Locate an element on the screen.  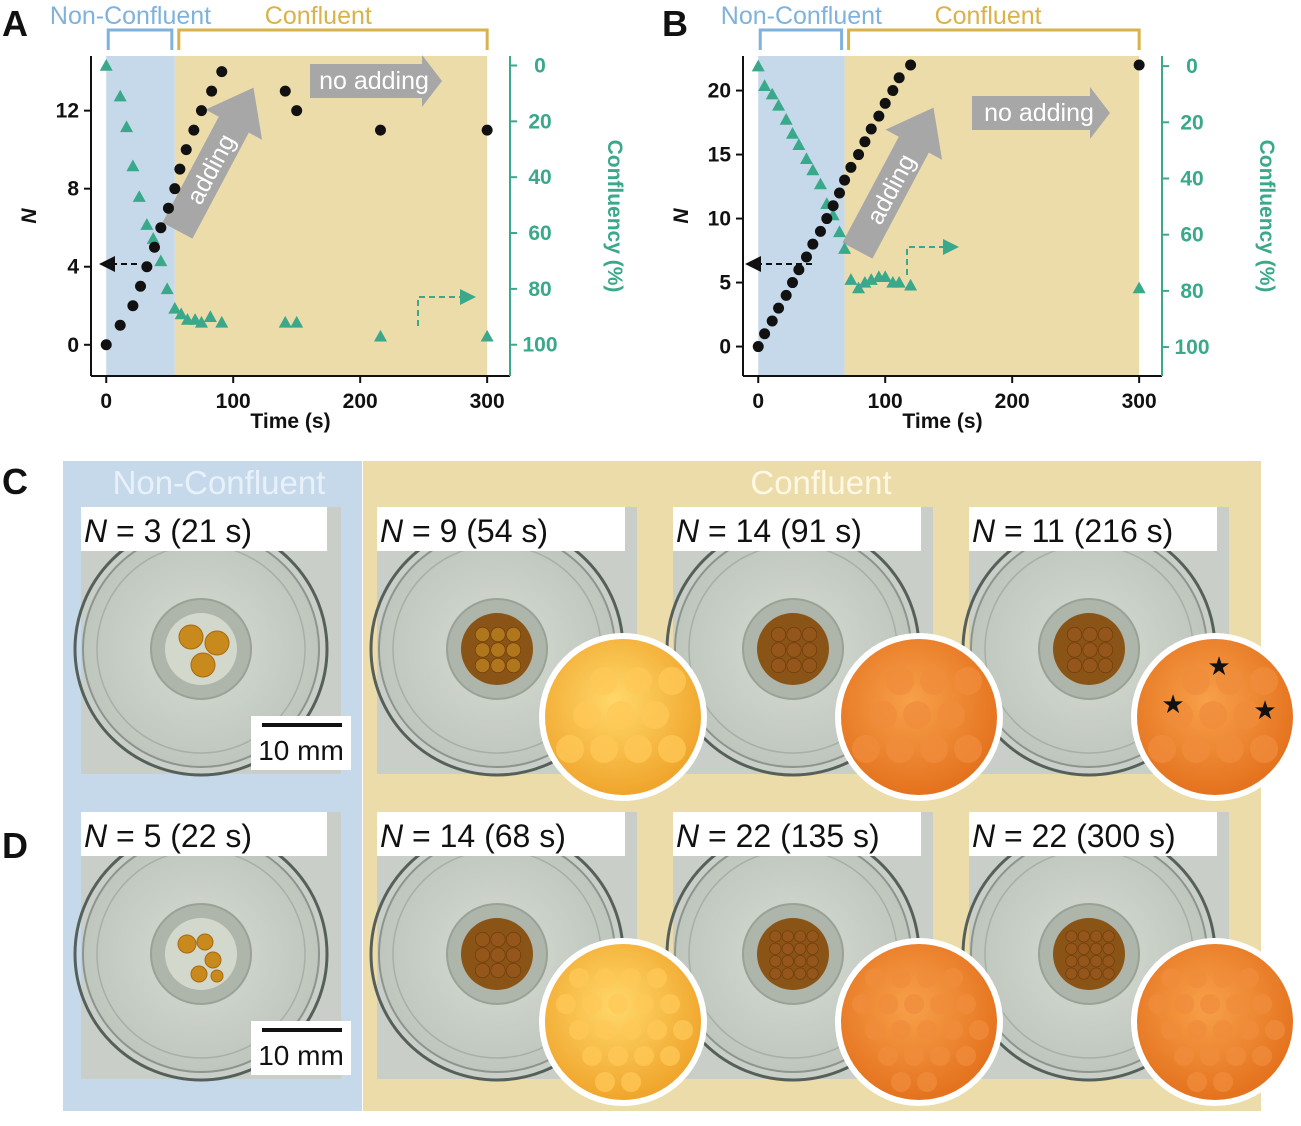
caption-text: N = 5 (22 s) is located at coordinates (168, 836).